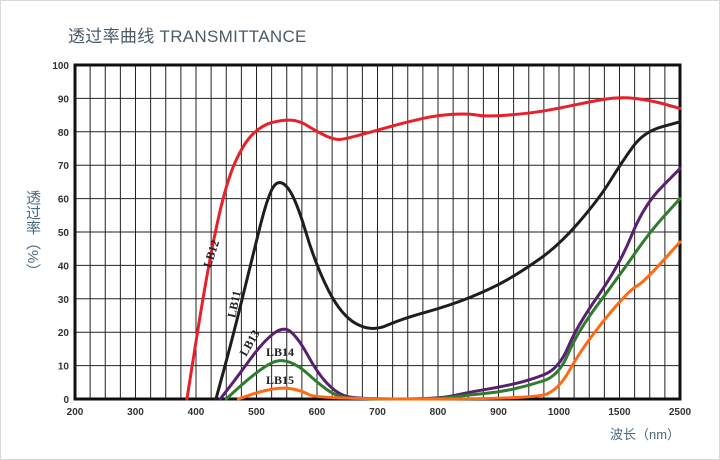 Image resolution: width=720 pixels, height=460 pixels. Describe the element at coordinates (680, 412) in the screenshot. I see `x-tick-label: 2500` at that location.